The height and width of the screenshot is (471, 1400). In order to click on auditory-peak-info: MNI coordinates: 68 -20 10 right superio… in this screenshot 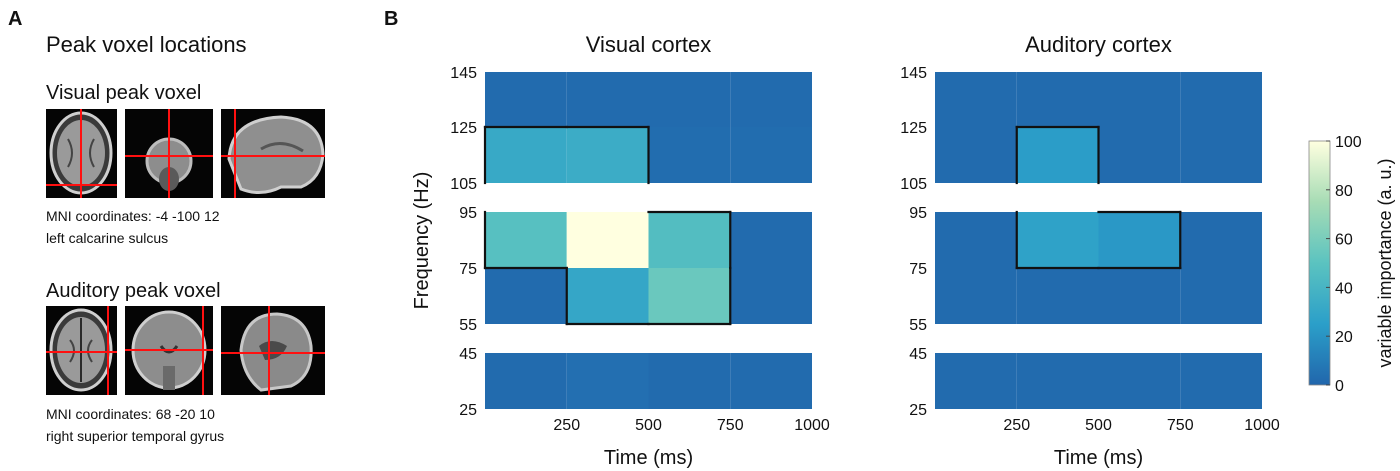, I will do `click(135, 425)`.